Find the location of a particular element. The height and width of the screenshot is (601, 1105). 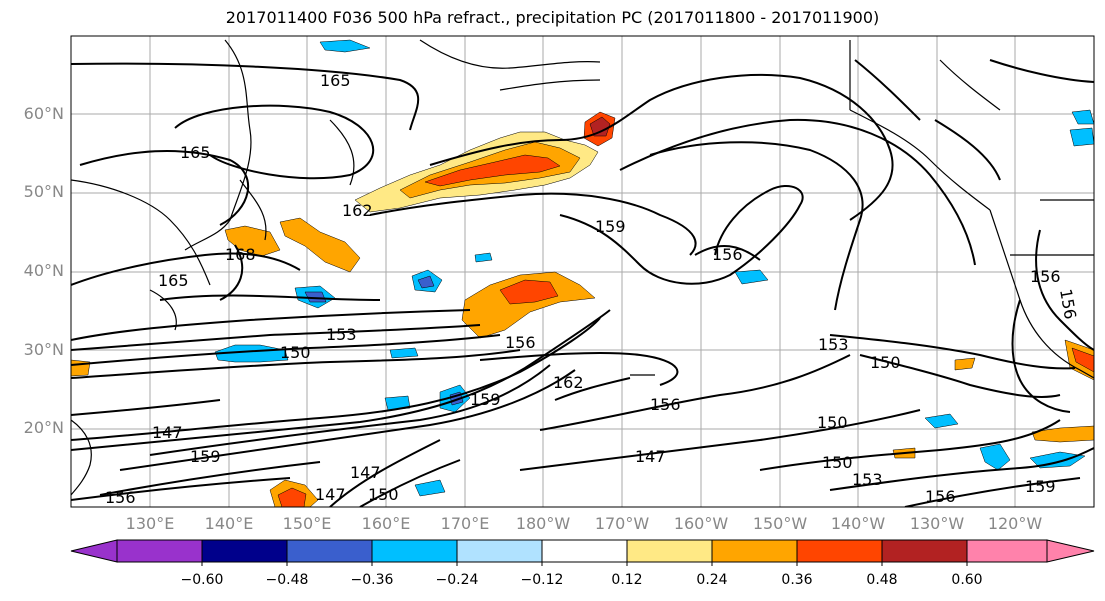

colorbar-extend-min is located at coordinates (94, 551).